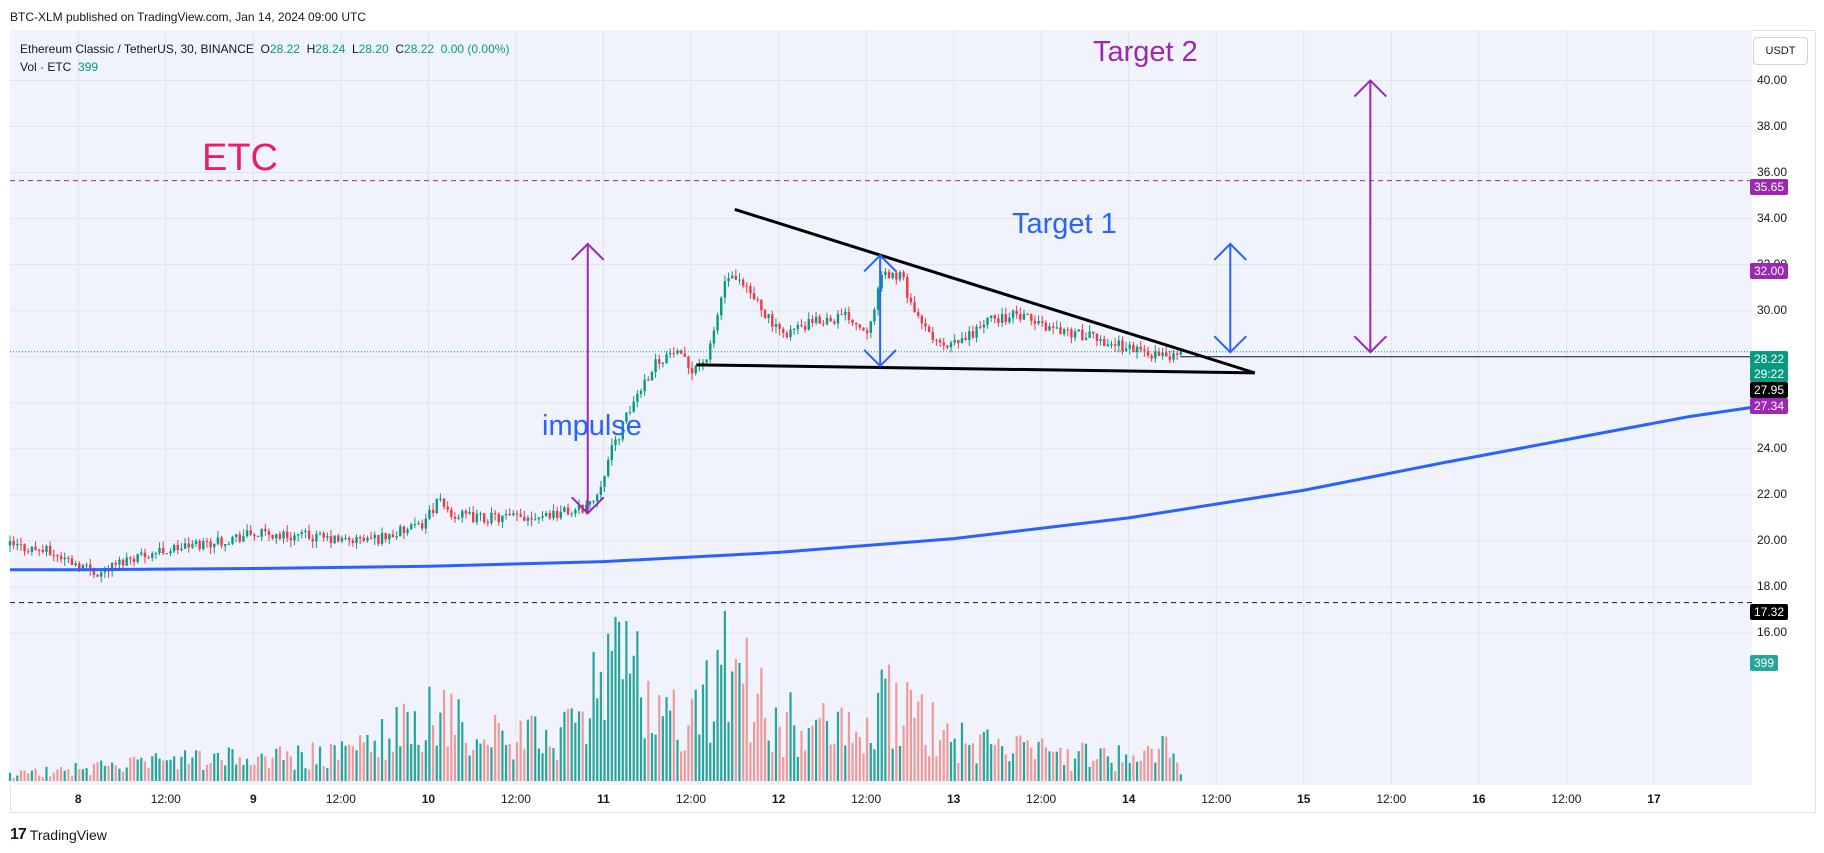 The height and width of the screenshot is (853, 1824). Describe the element at coordinates (1370, 344) in the screenshot. I see `target2-arrow-head-bottom` at that location.